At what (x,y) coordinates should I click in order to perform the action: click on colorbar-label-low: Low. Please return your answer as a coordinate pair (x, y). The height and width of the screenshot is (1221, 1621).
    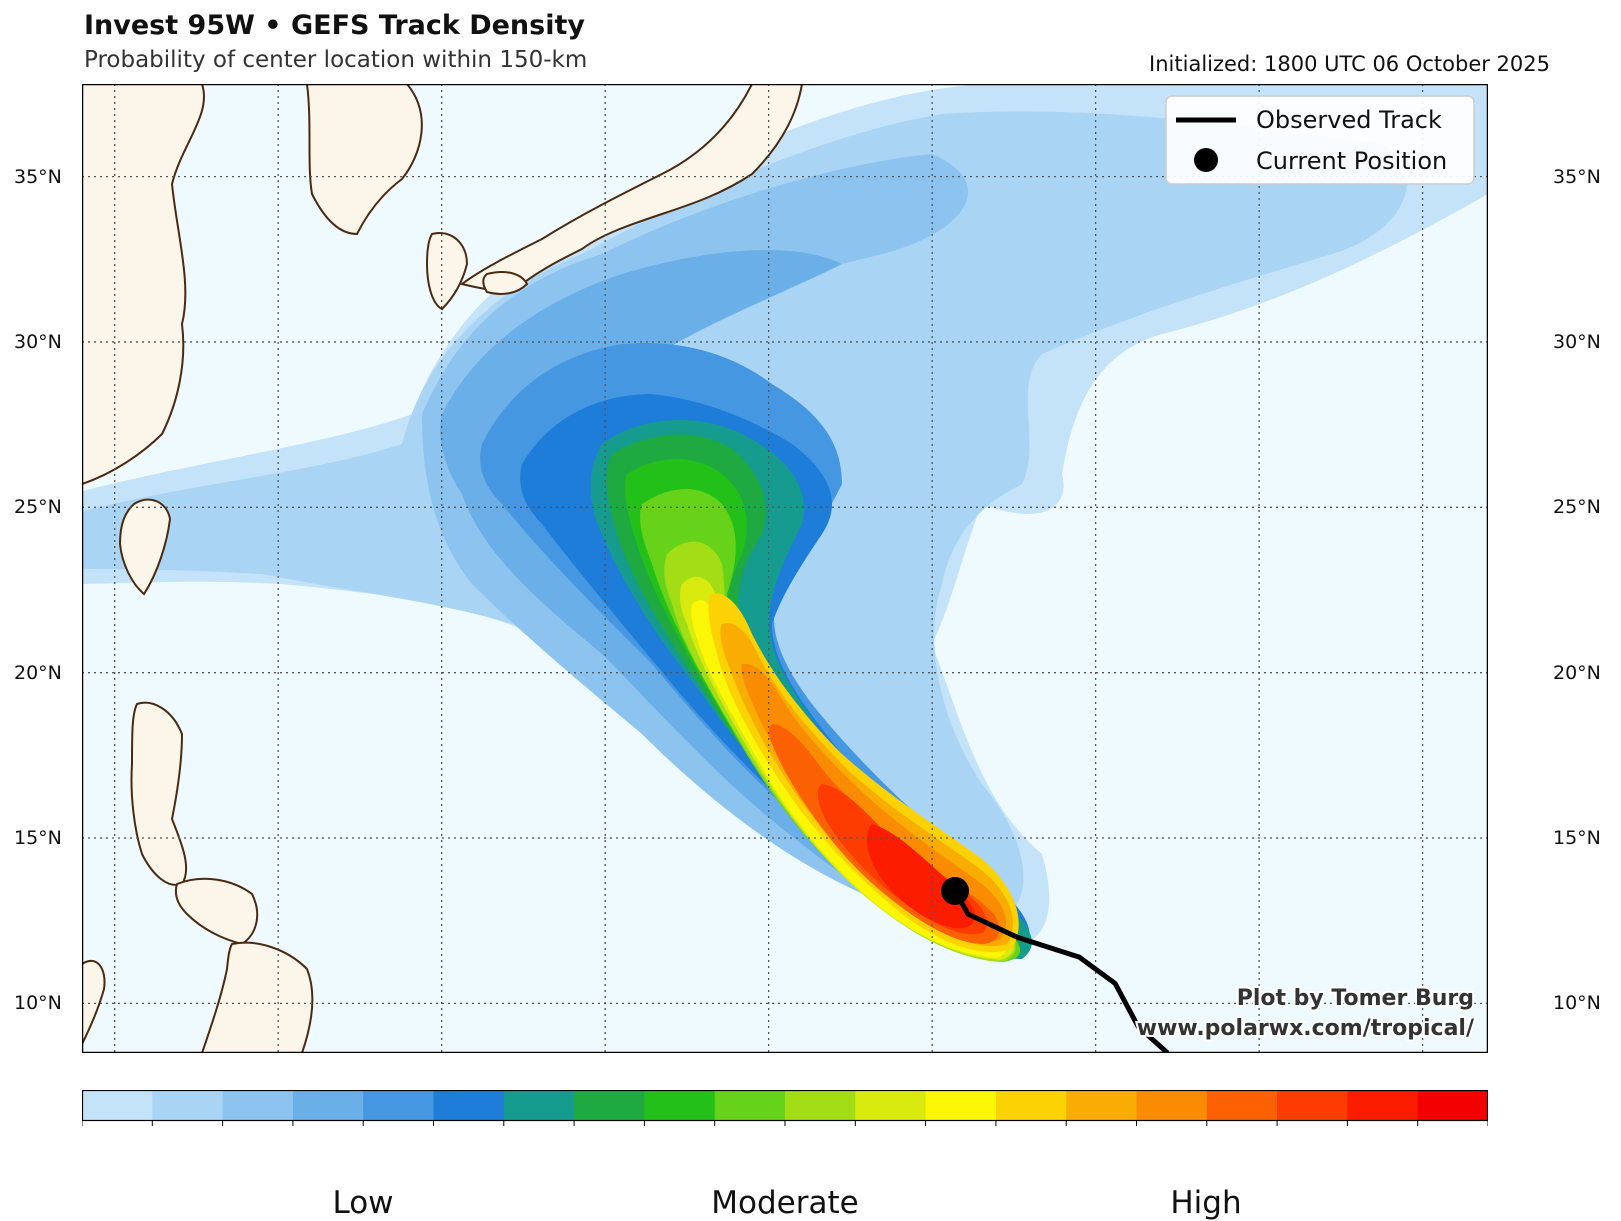
    Looking at the image, I should click on (363, 1203).